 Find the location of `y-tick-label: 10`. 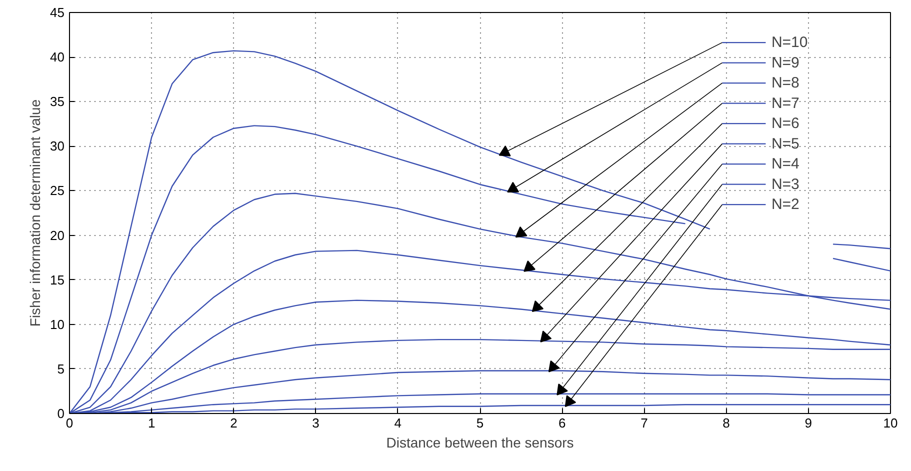

y-tick-label: 10 is located at coordinates (57, 324).